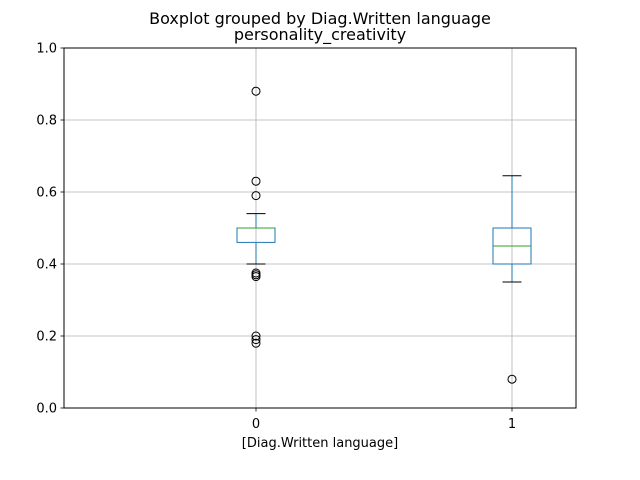 This screenshot has width=640, height=480. What do you see at coordinates (46, 121) in the screenshot?
I see `y-tick-label: 0.8` at bounding box center [46, 121].